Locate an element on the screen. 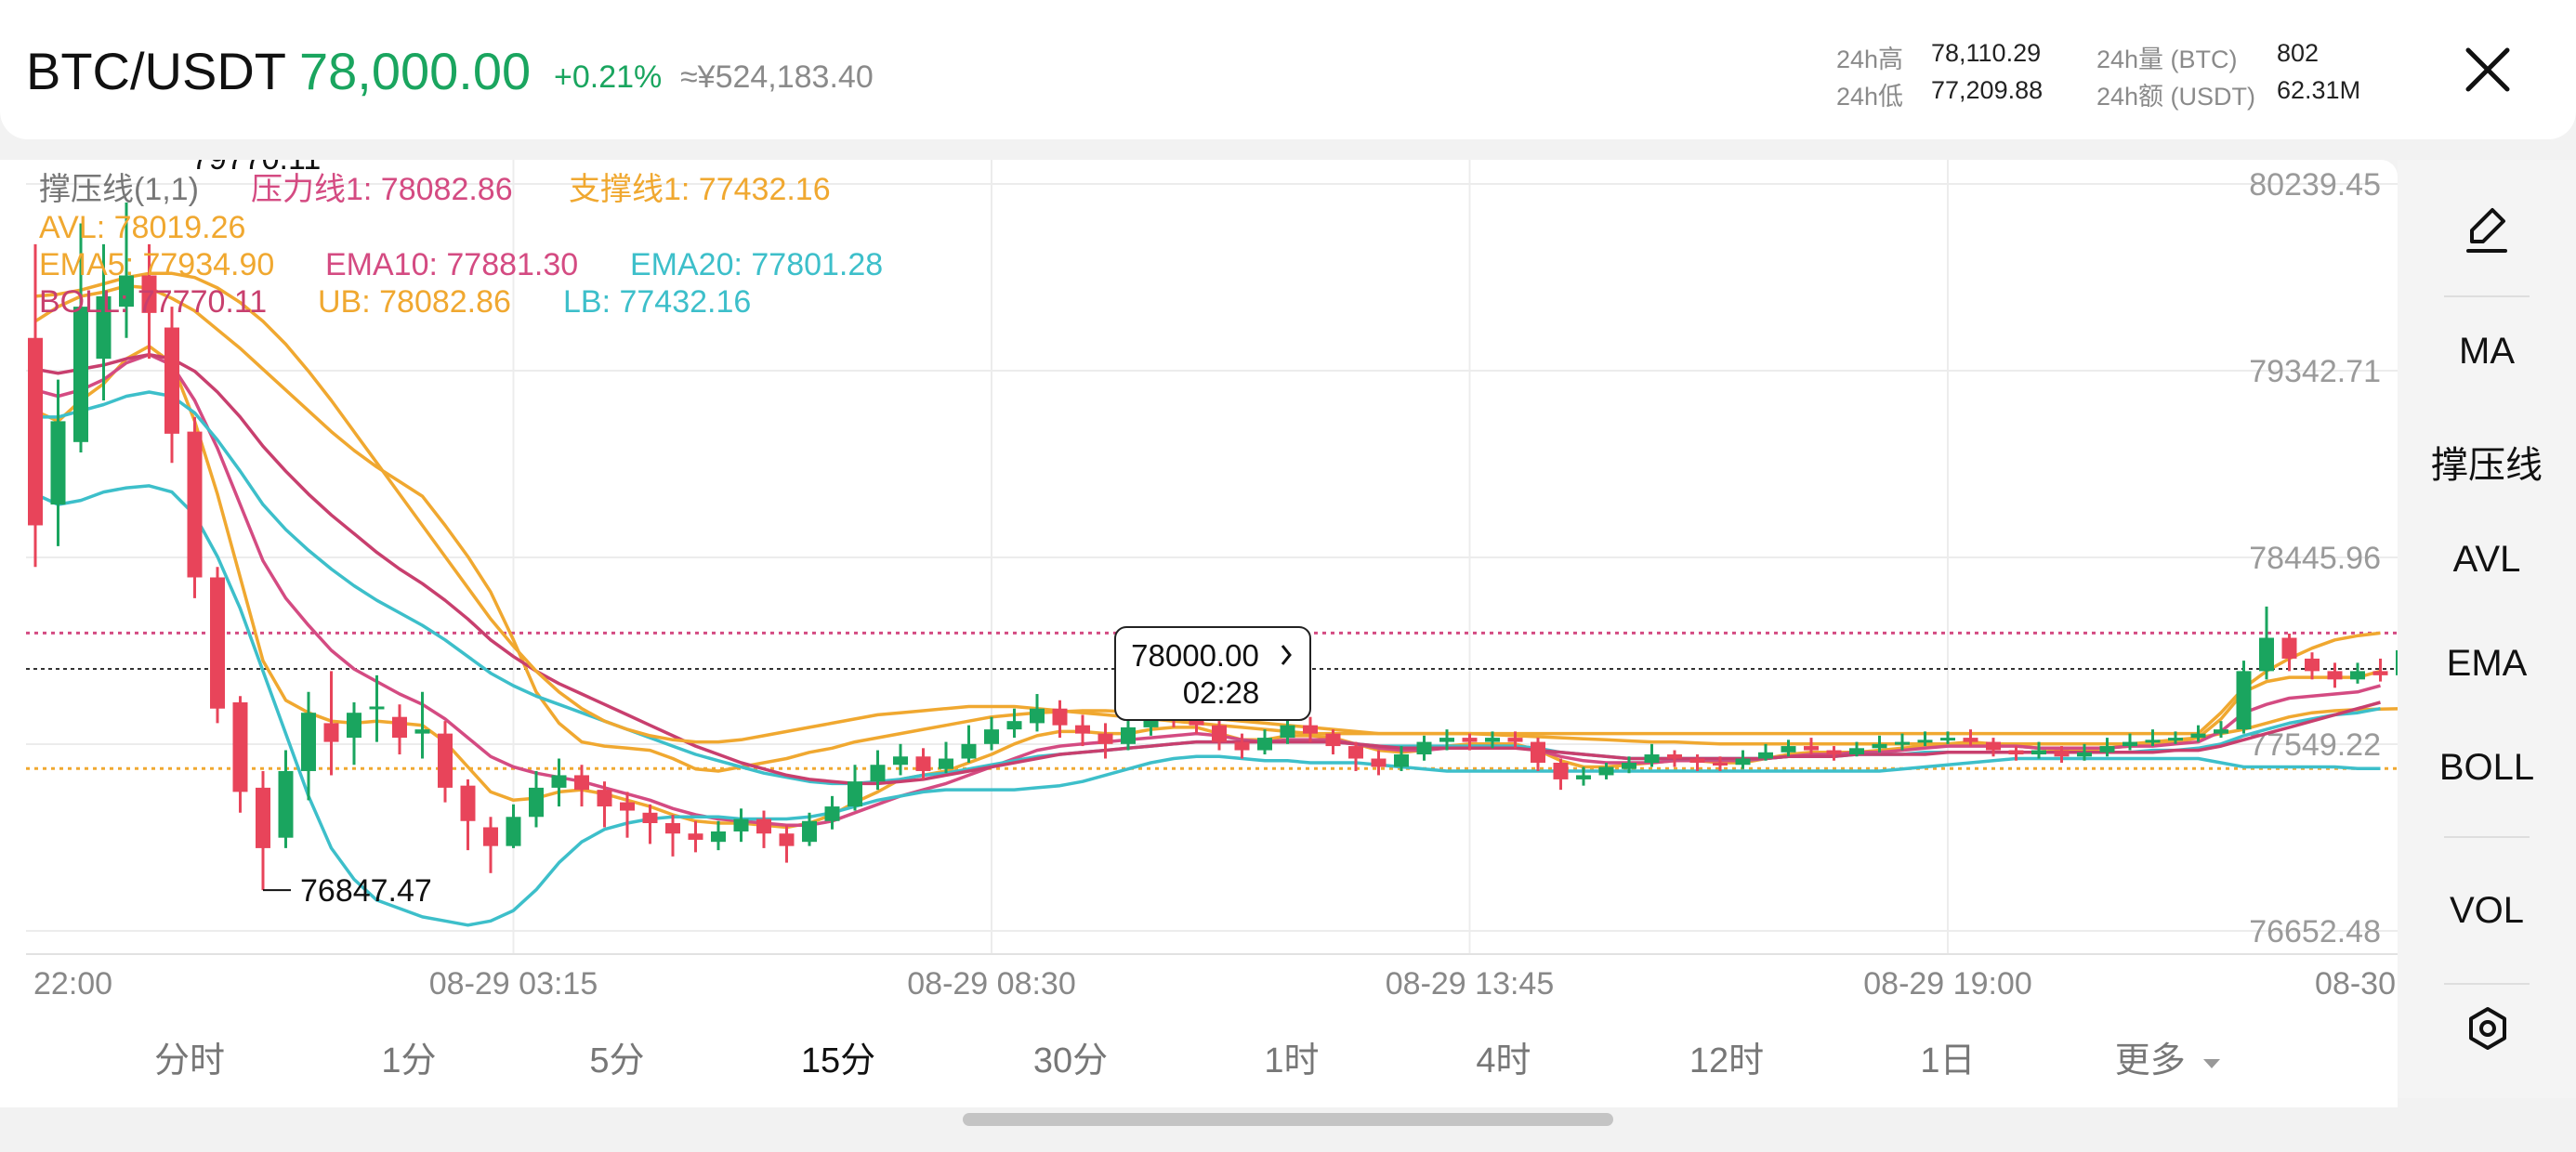 The image size is (2576, 1152). trading-pair: BTC/USDT is located at coordinates (156, 71).